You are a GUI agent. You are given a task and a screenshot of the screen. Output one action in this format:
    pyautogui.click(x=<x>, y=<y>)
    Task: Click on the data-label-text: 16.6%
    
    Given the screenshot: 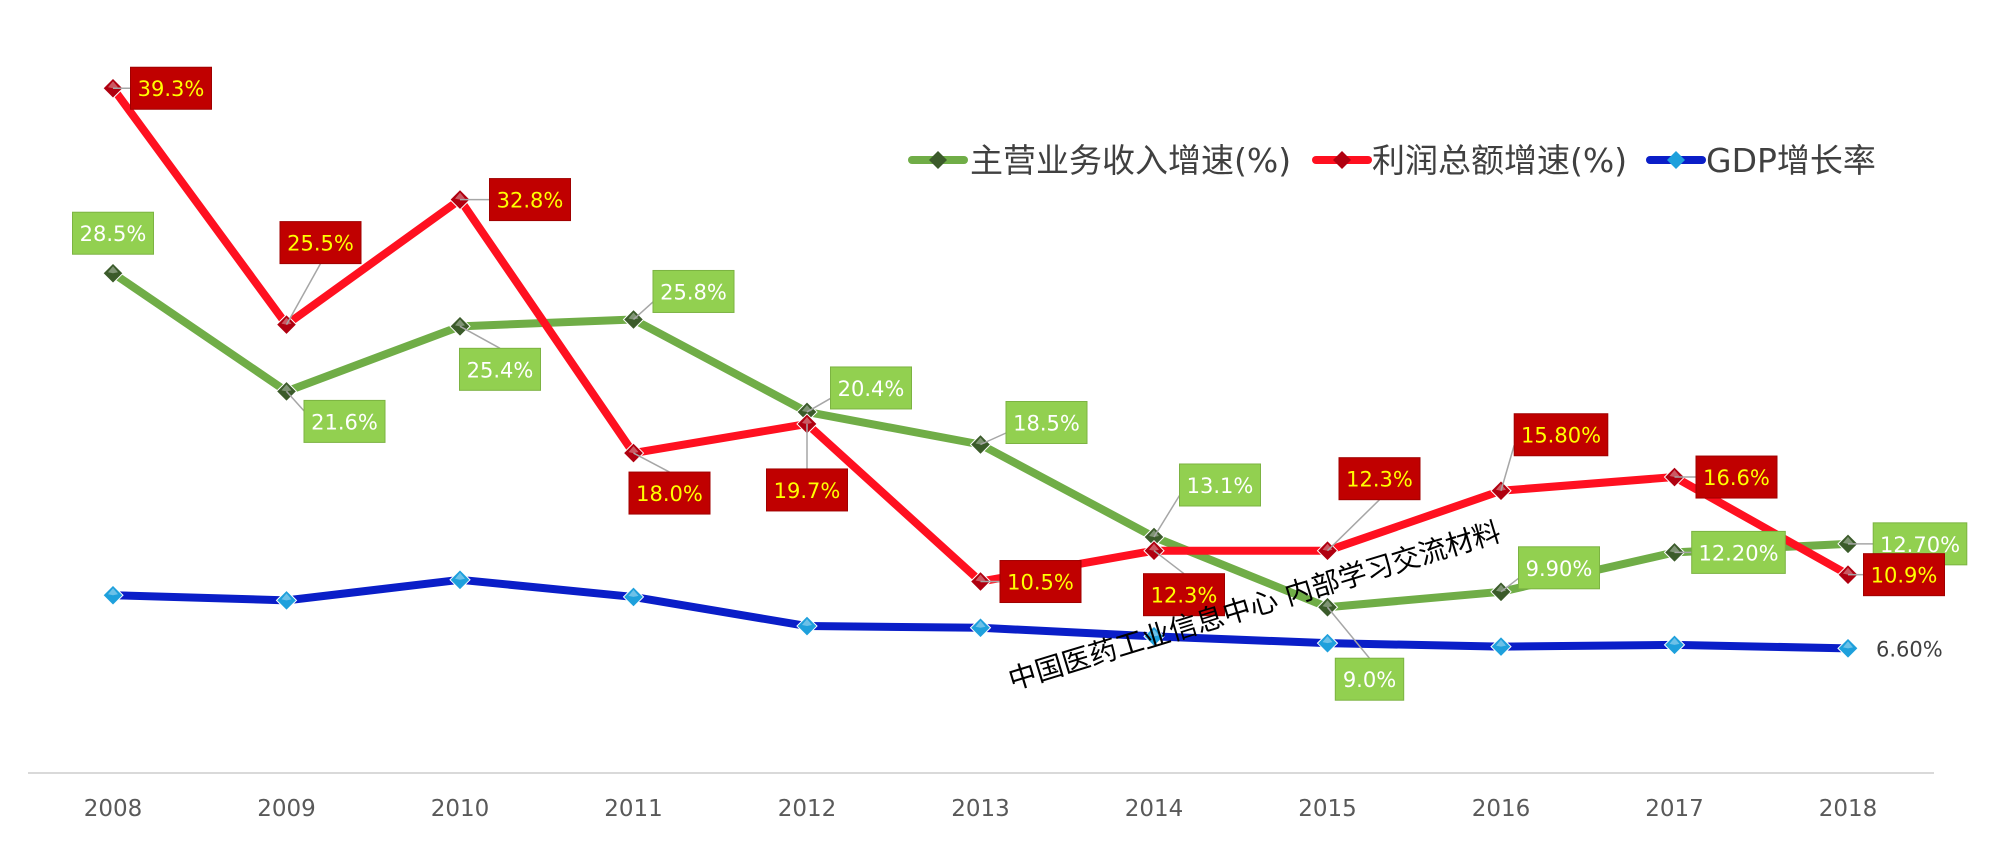 What is the action you would take?
    pyautogui.click(x=1736, y=478)
    